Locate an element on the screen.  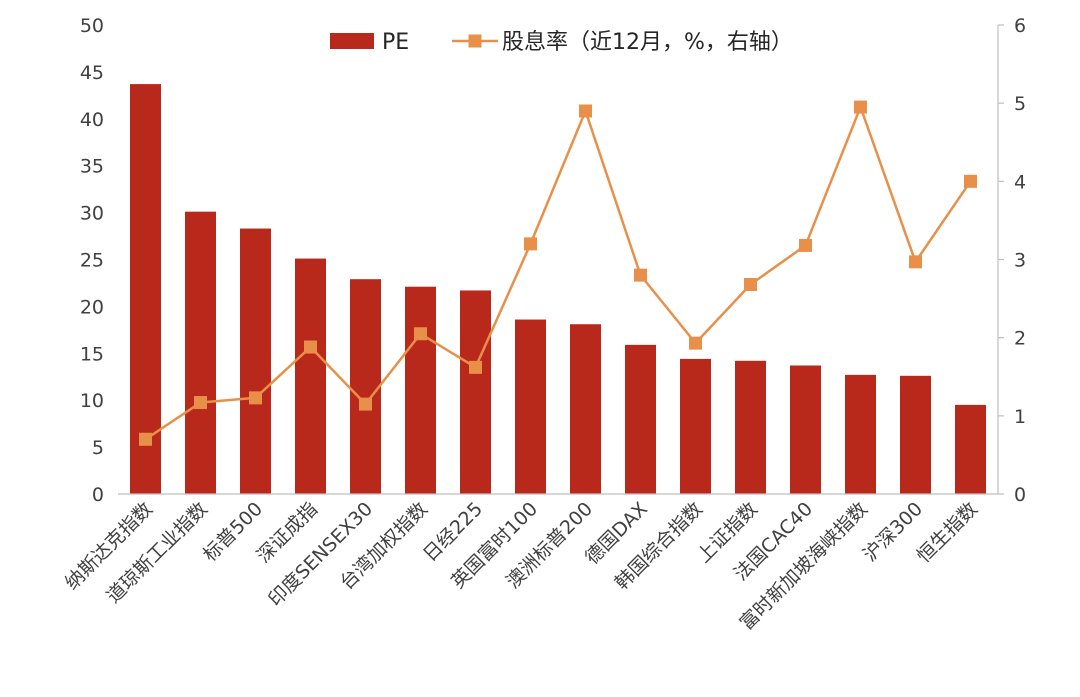
left-axis-tick-label: 35 is located at coordinates (92, 167).